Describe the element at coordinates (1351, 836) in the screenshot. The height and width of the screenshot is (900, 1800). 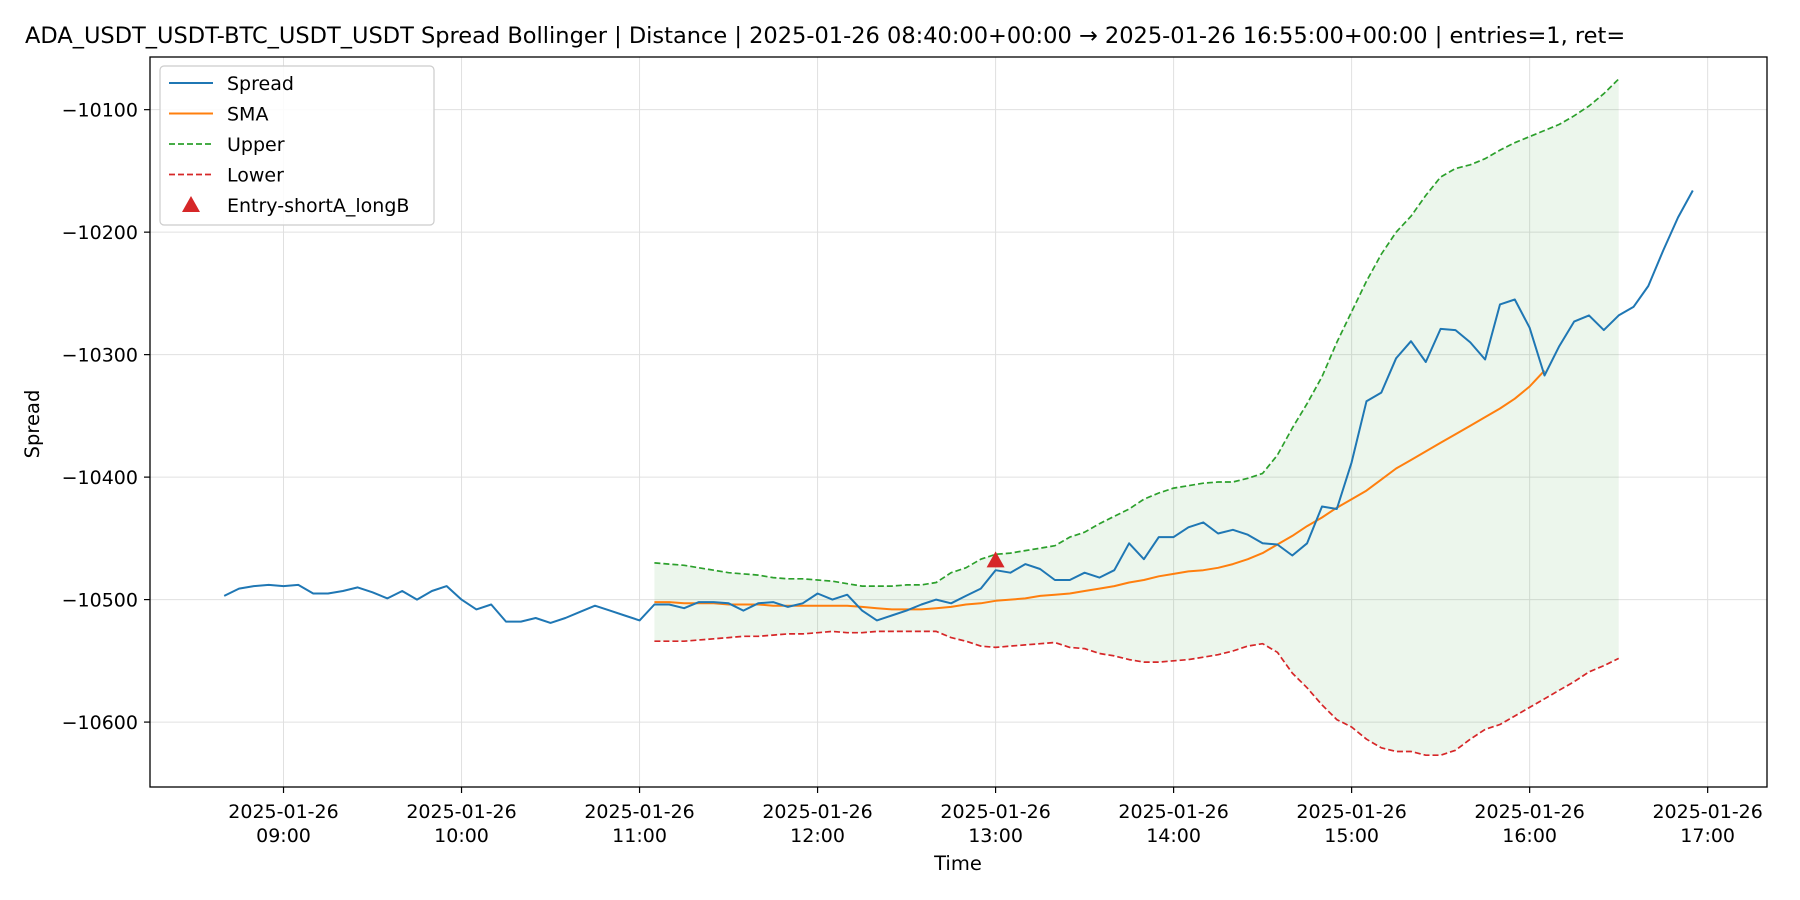
I see `x-tick-label-time: 15:00` at that location.